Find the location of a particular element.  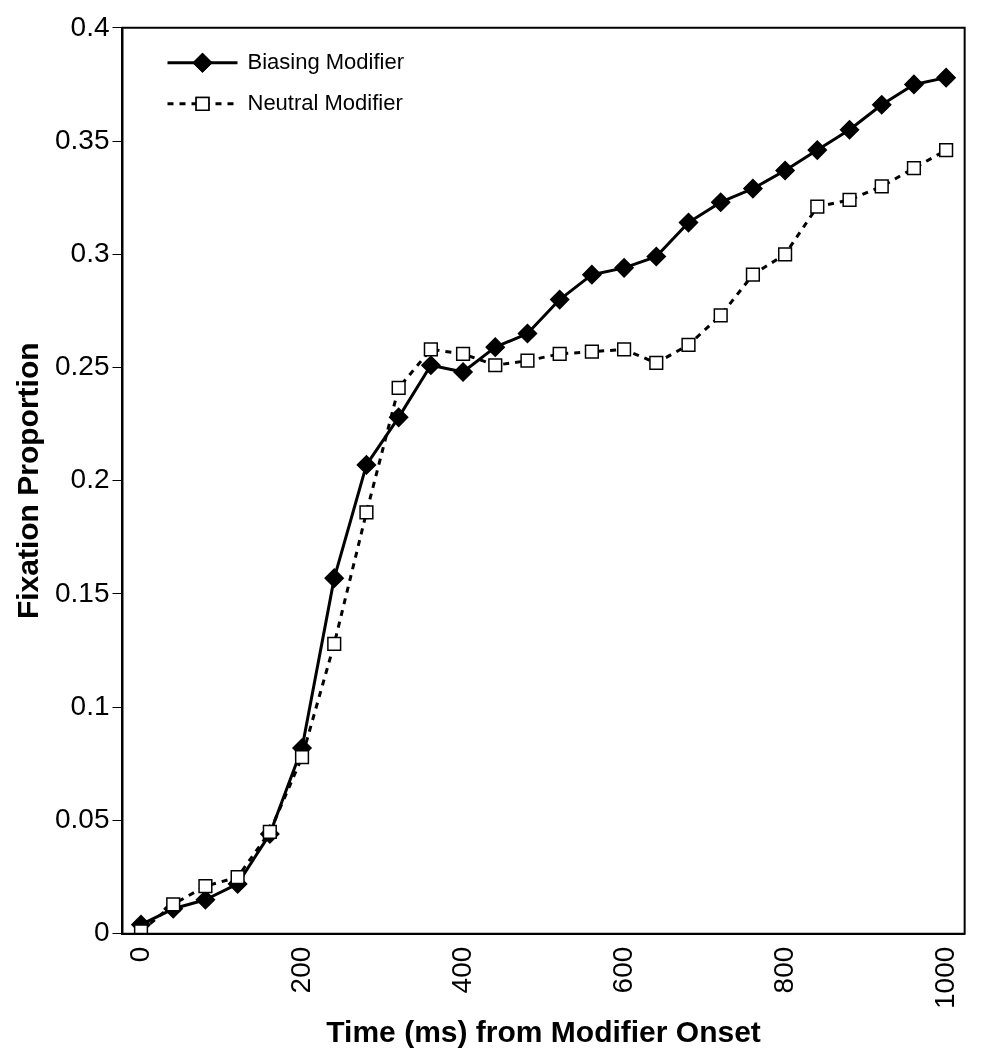

y-tick-label: 0.35 is located at coordinates (82, 139).